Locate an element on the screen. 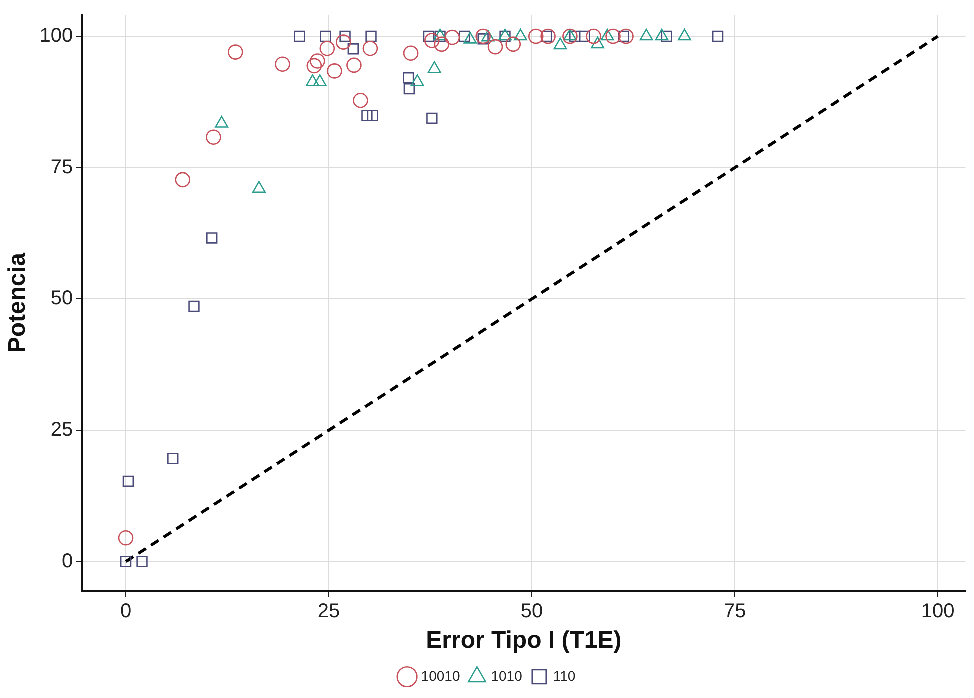  x-tick-label: 25 is located at coordinates (329, 611).